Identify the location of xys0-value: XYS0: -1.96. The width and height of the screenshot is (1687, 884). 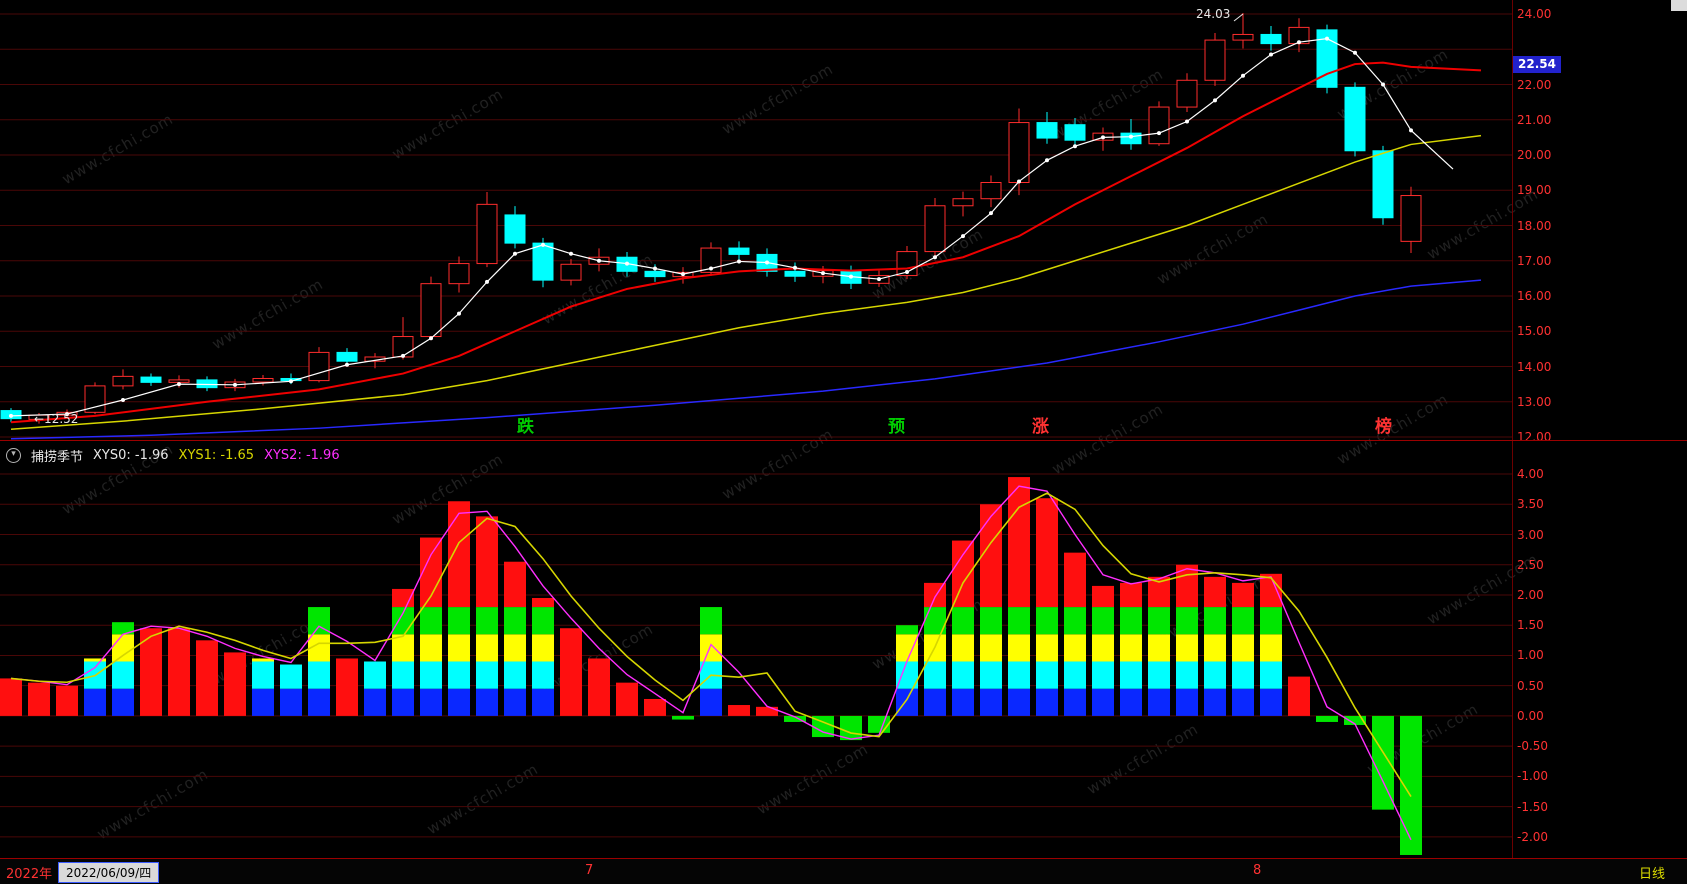
(131, 455).